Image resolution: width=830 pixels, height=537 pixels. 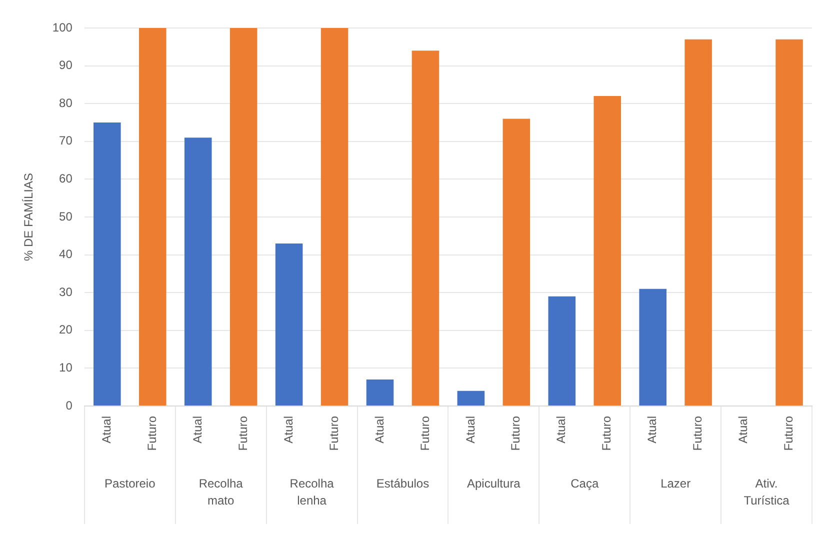 I want to click on y-tick-label: 40, so click(x=66, y=254).